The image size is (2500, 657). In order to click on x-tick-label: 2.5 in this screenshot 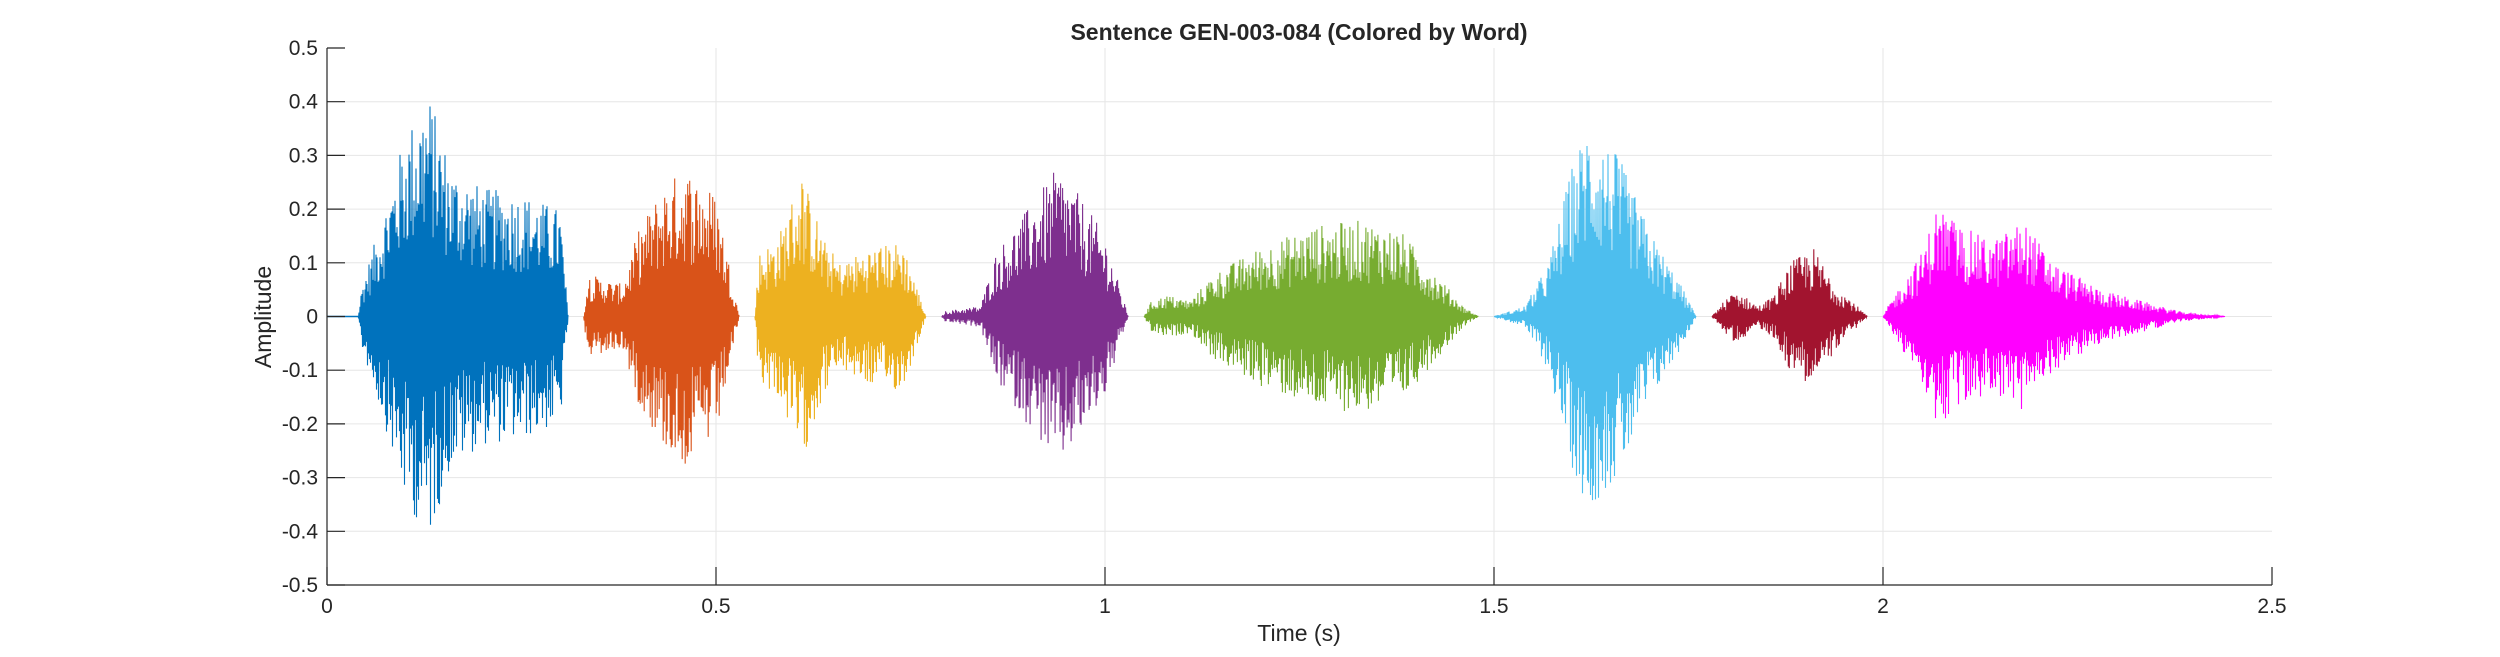, I will do `click(2271, 606)`.